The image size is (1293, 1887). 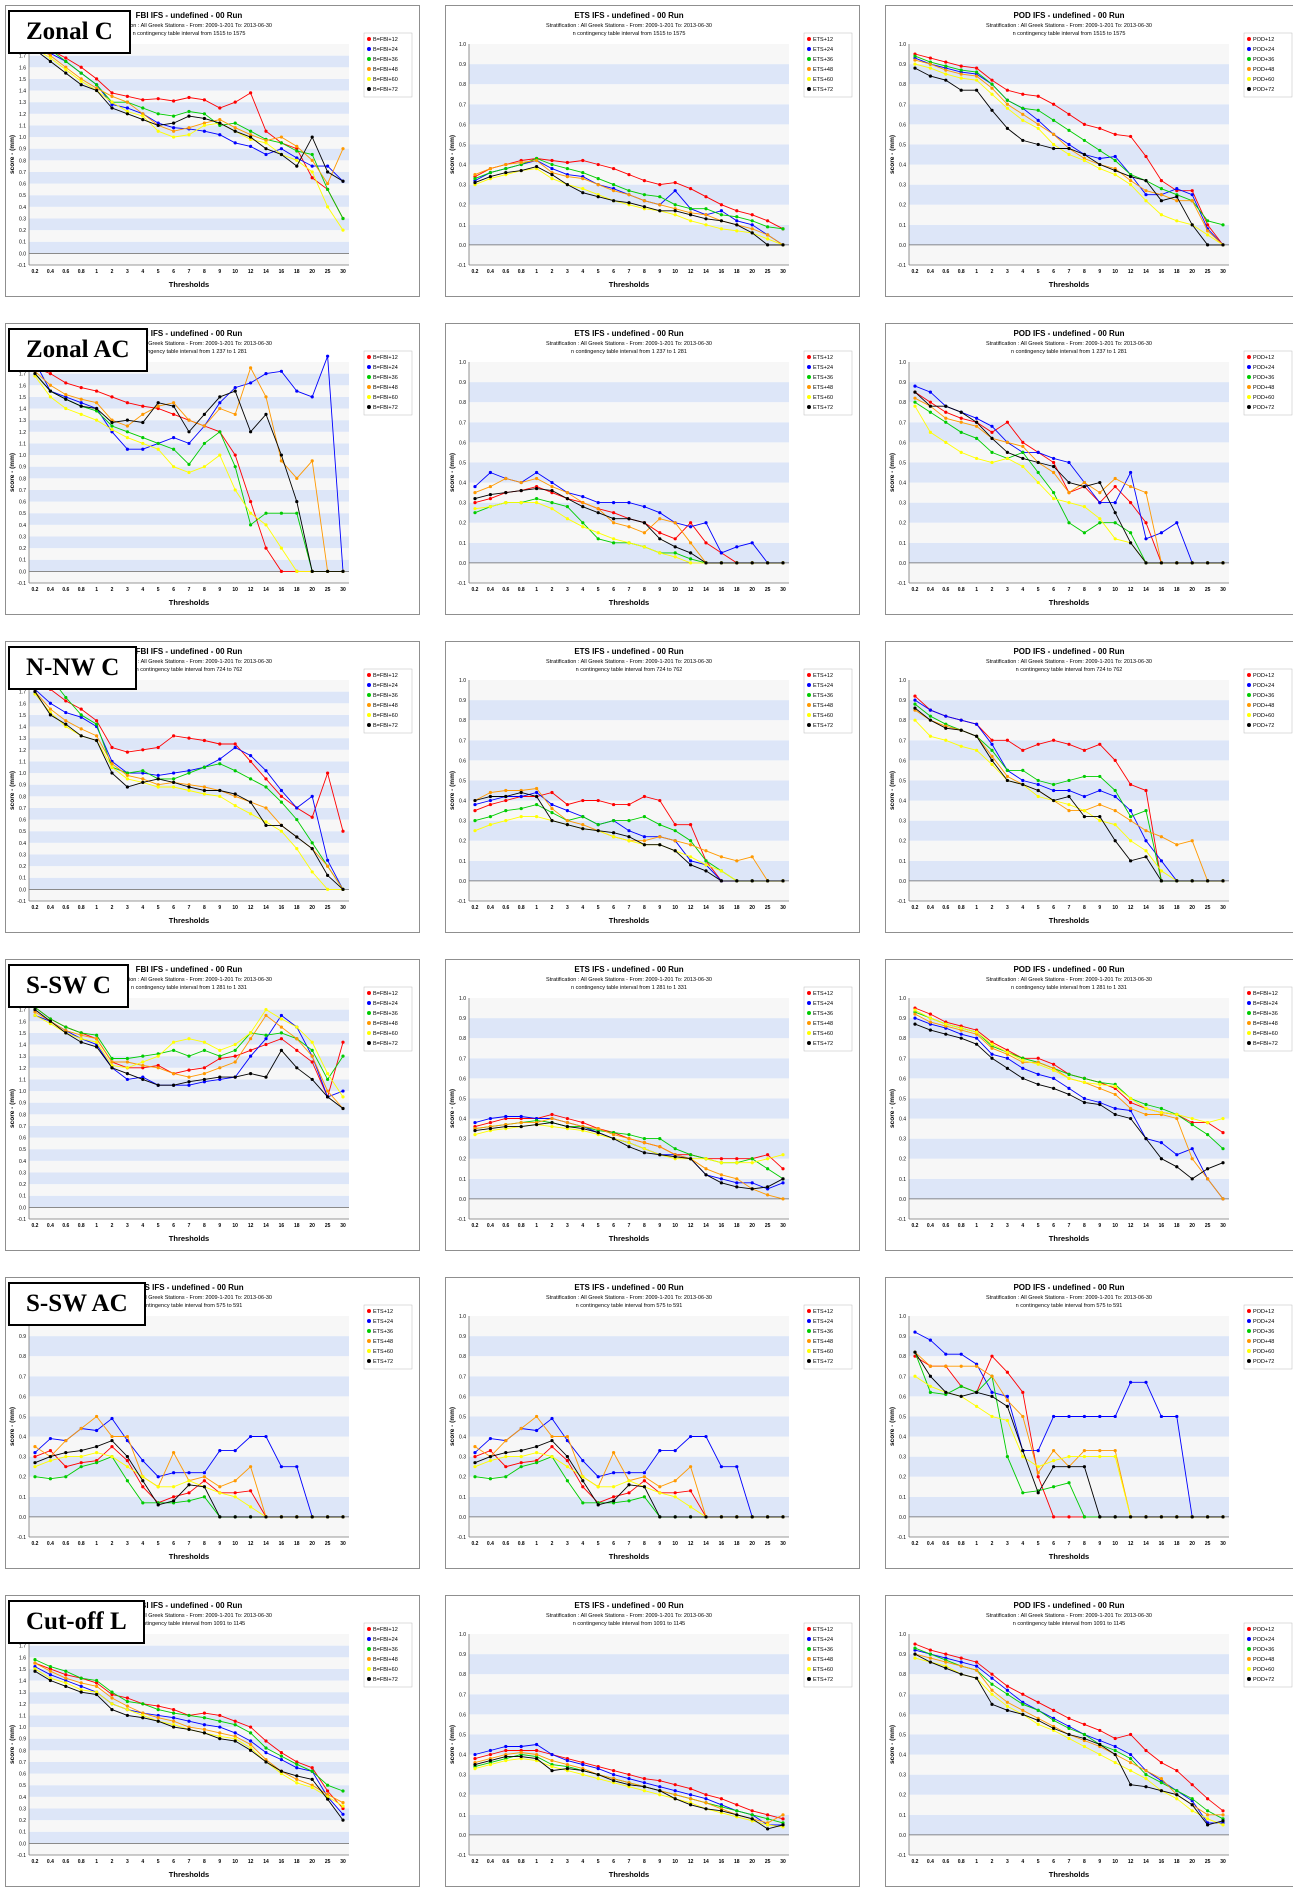 What do you see at coordinates (1265, 1044) in the screenshot?
I see `legend-entry: B=FBI+72` at bounding box center [1265, 1044].